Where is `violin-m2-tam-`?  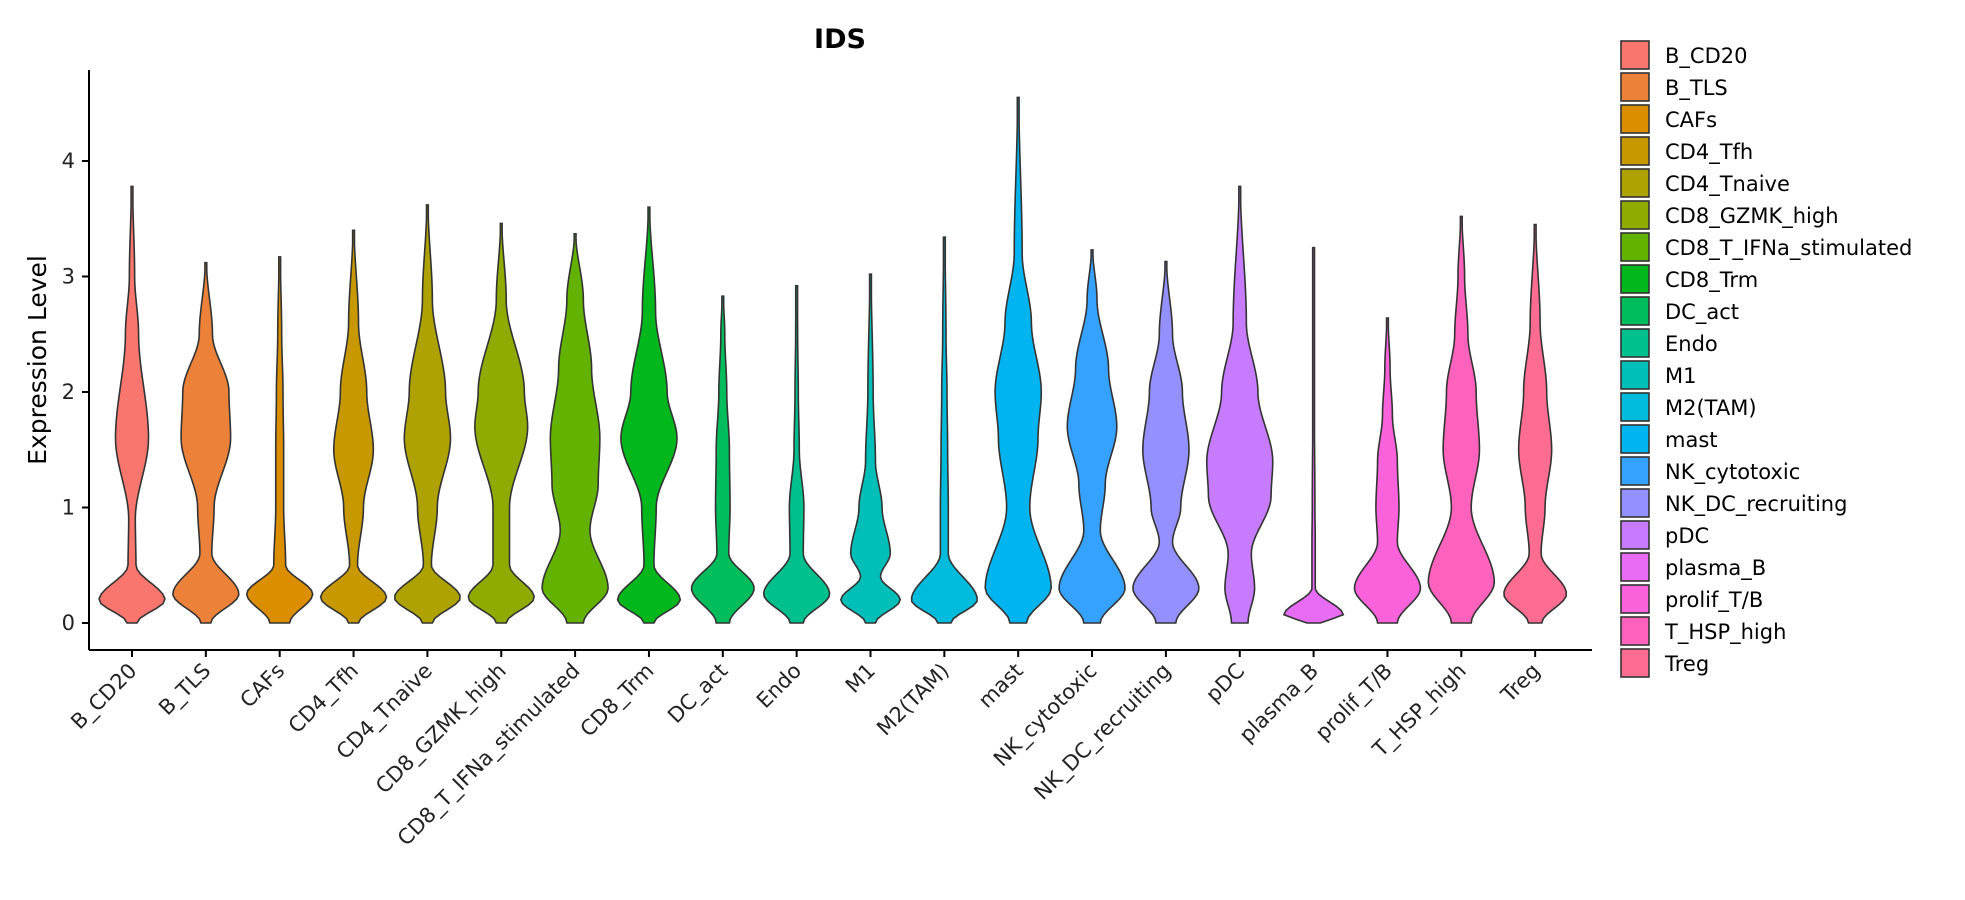 violin-m2-tam- is located at coordinates (944, 430).